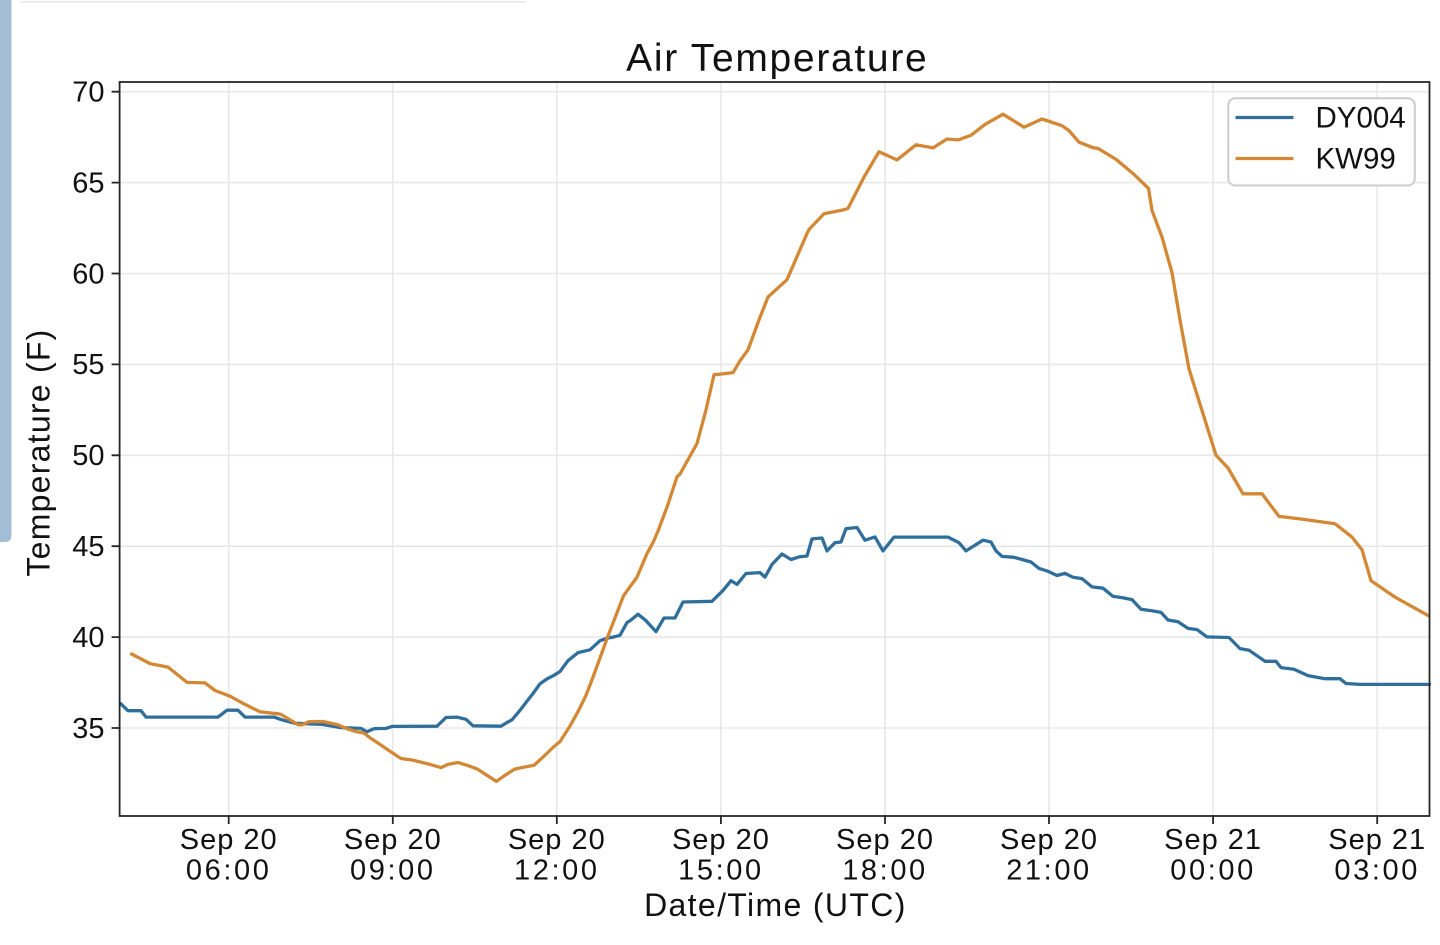 This screenshot has width=1440, height=945. What do you see at coordinates (1213, 871) in the screenshot?
I see `svg-text: 00:00` at bounding box center [1213, 871].